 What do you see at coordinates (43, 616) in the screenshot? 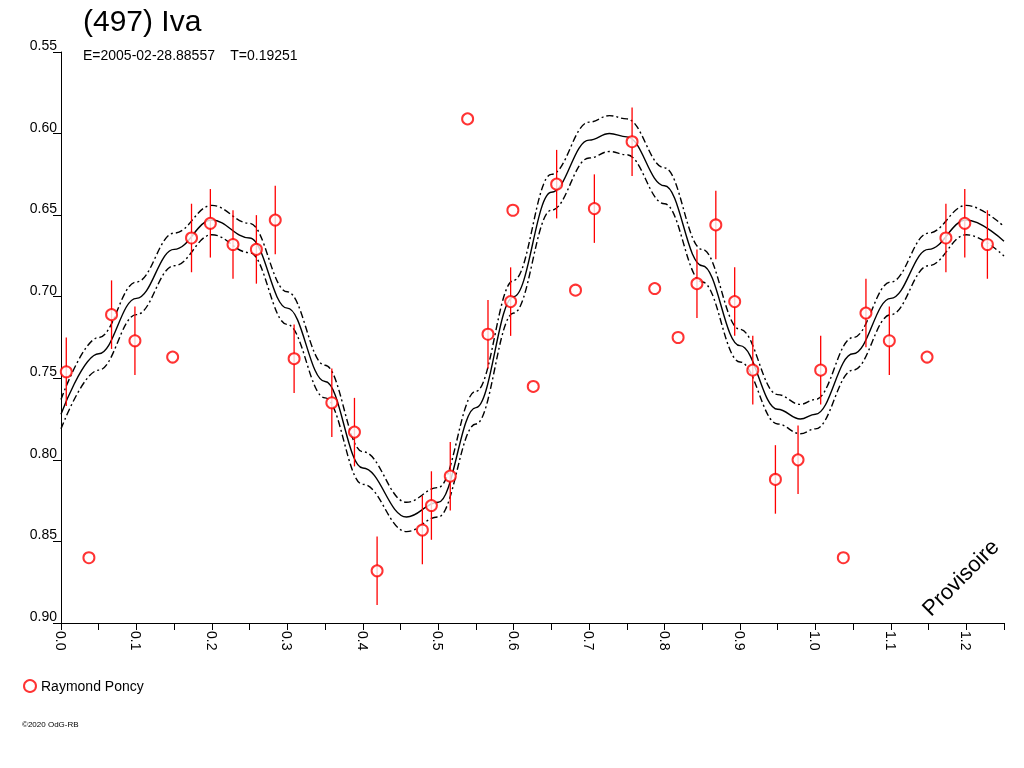
I see `y-tick-label: 0.90` at bounding box center [43, 616].